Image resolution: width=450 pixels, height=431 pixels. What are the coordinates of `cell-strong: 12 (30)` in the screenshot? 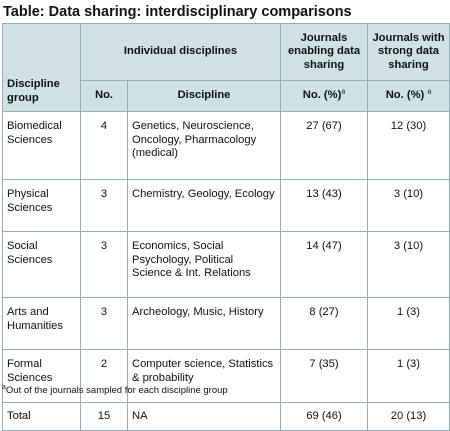 It's located at (408, 145).